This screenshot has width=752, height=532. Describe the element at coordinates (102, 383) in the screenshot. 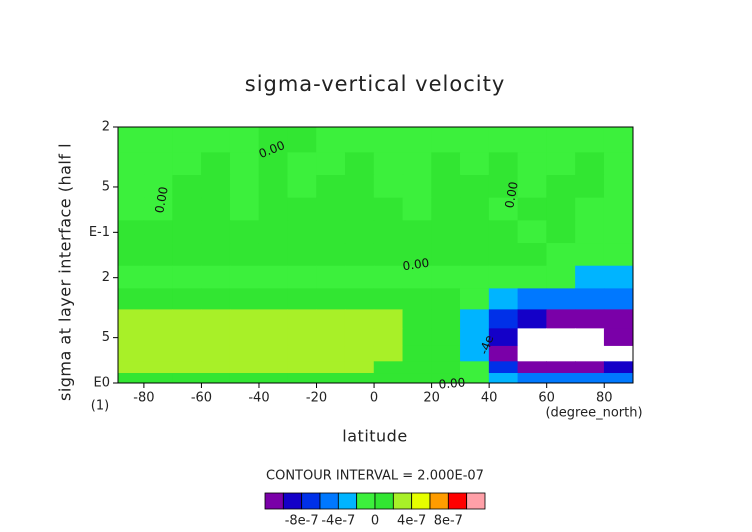

I see `y-tick-label: E0` at that location.